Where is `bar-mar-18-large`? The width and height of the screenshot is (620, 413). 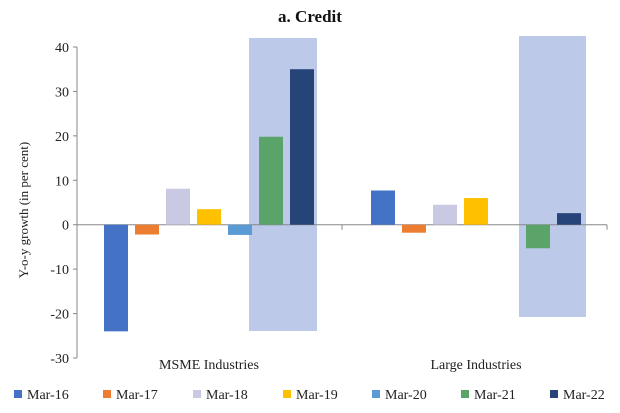
bar-mar-18-large is located at coordinates (445, 214).